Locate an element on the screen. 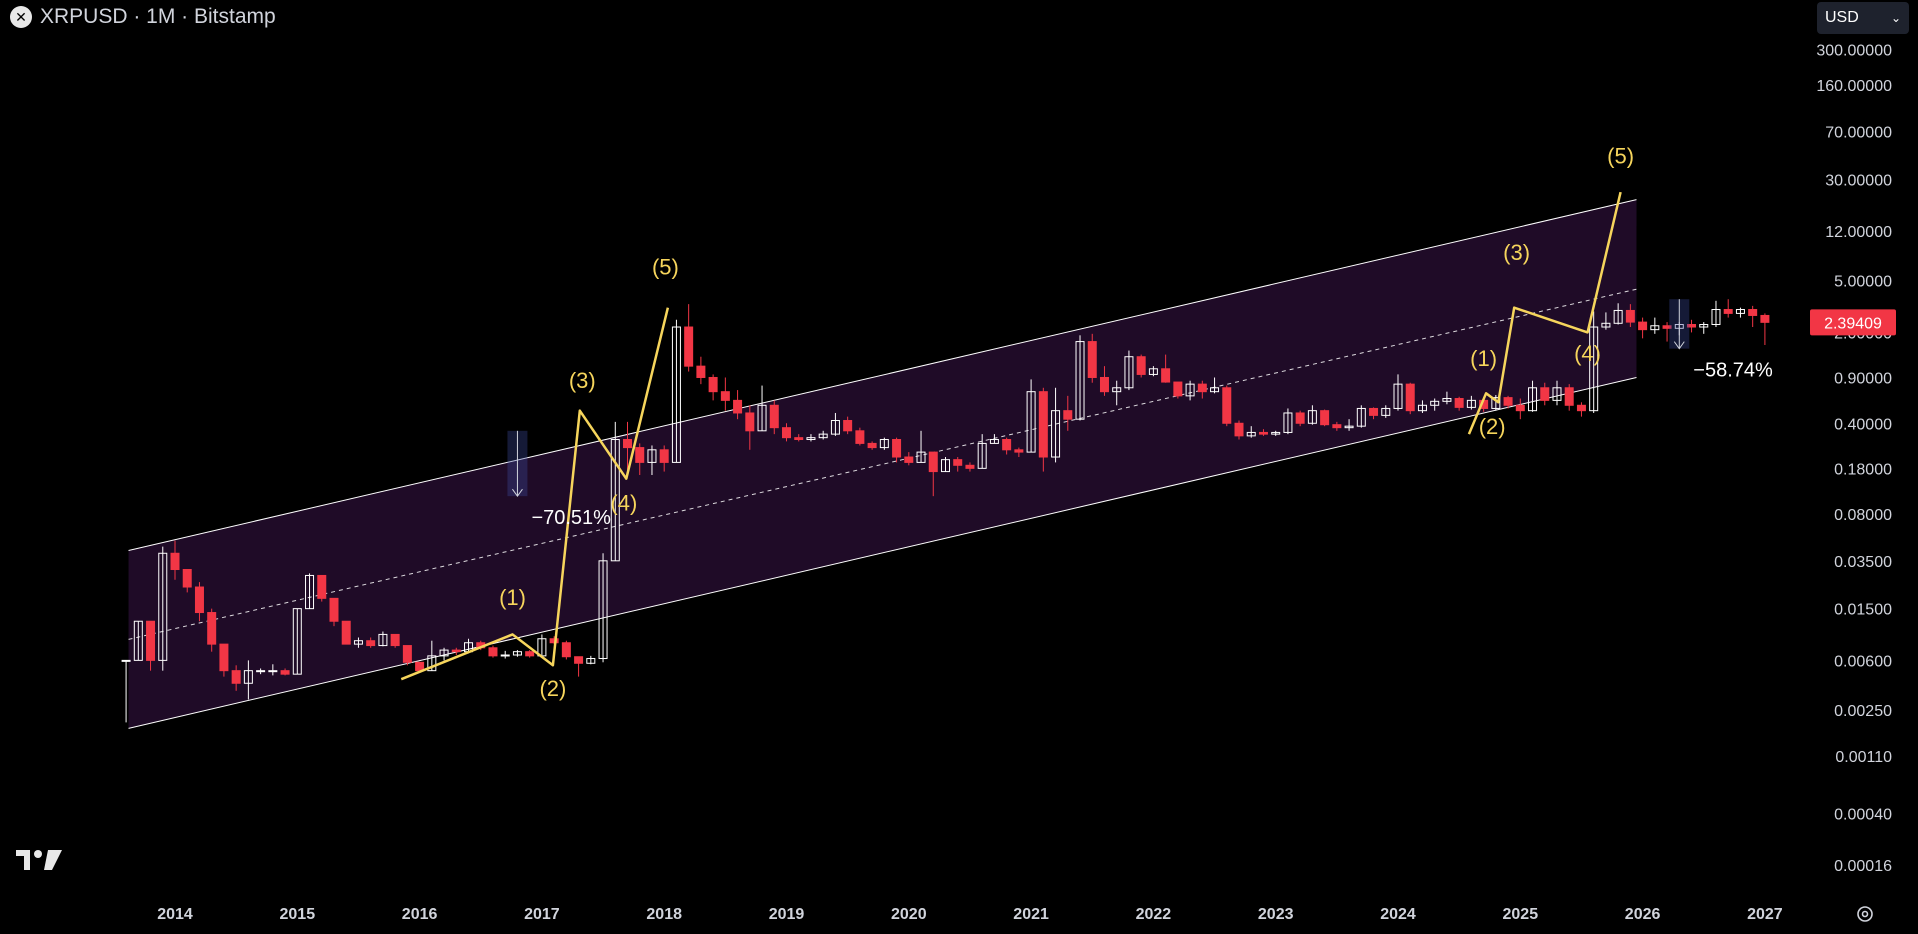 The height and width of the screenshot is (934, 1918). price-badge-label: 2.39409 is located at coordinates (1853, 323).